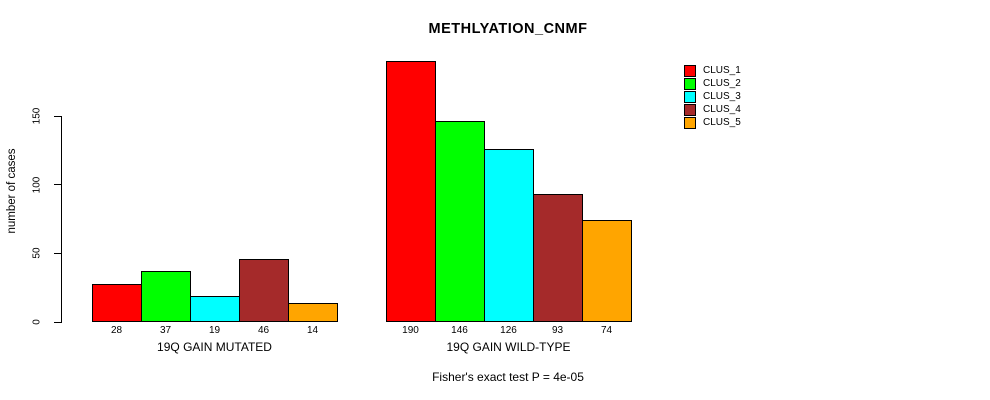  I want to click on bar-value-label: 37, so click(165, 330).